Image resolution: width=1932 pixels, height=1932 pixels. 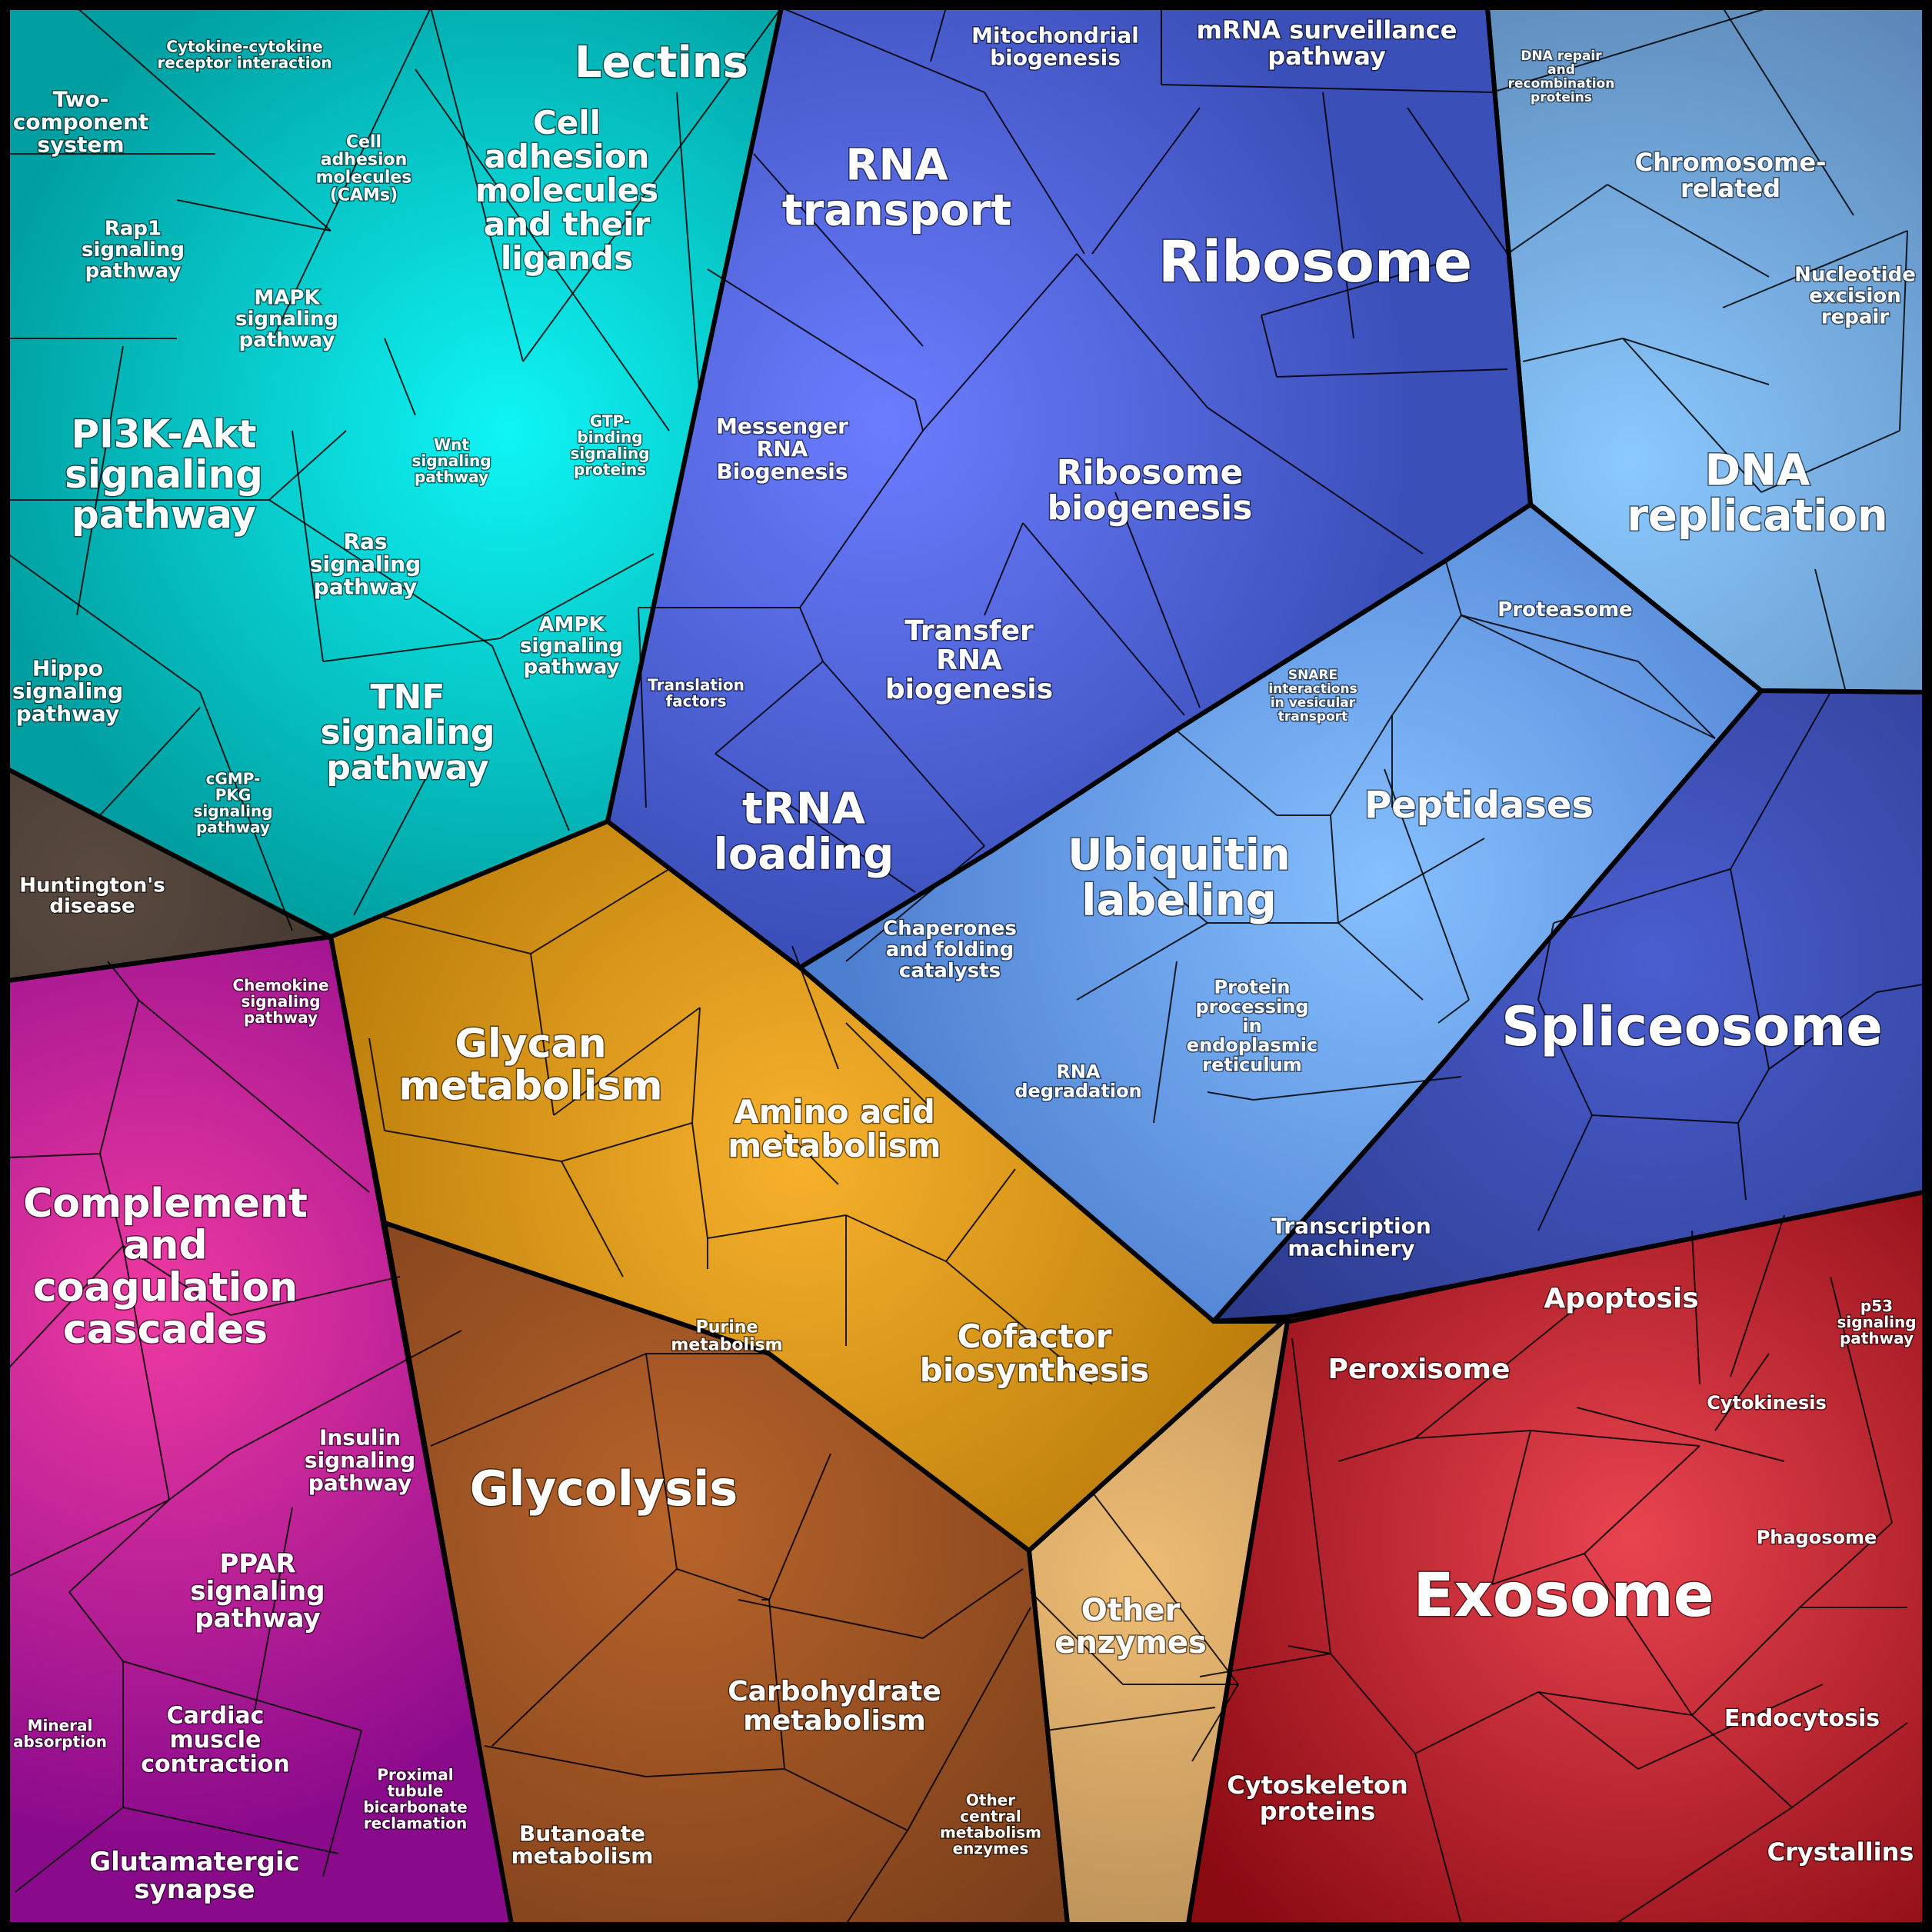 I want to click on label-ampk: AMPK signaling pathway, so click(x=571, y=645).